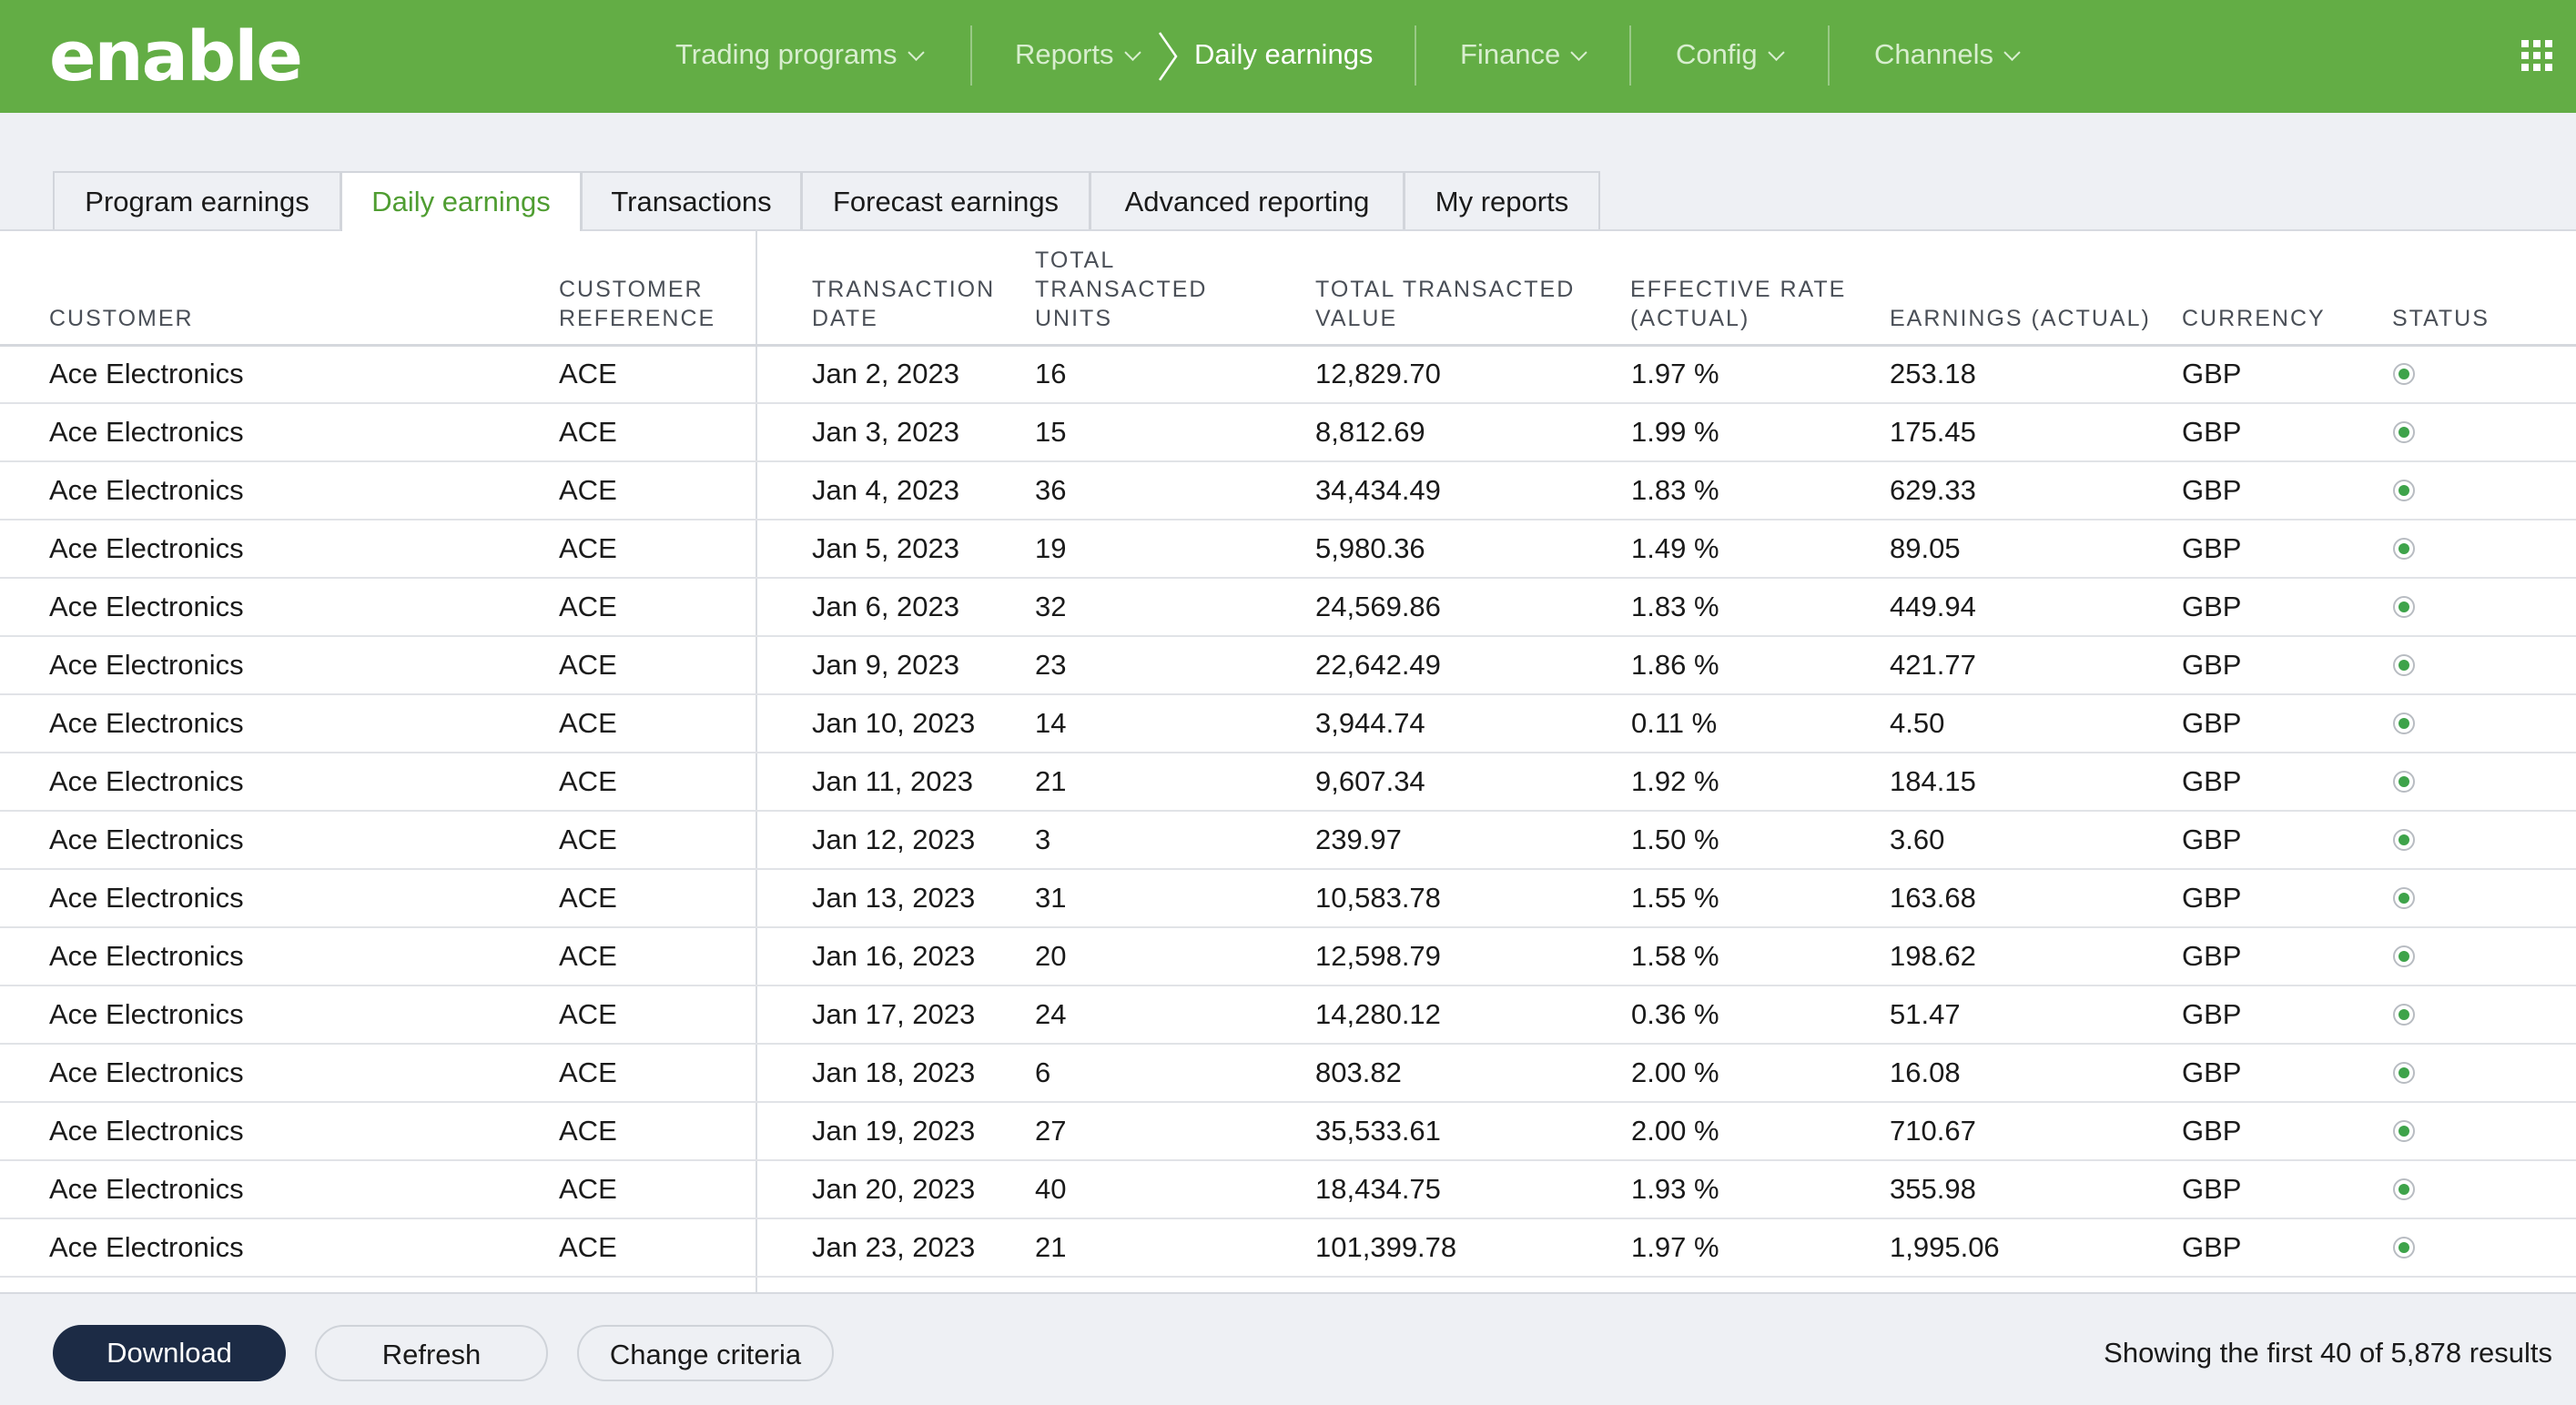  Describe the element at coordinates (1917, 839) in the screenshot. I see `cell-earnings: 3.60` at that location.